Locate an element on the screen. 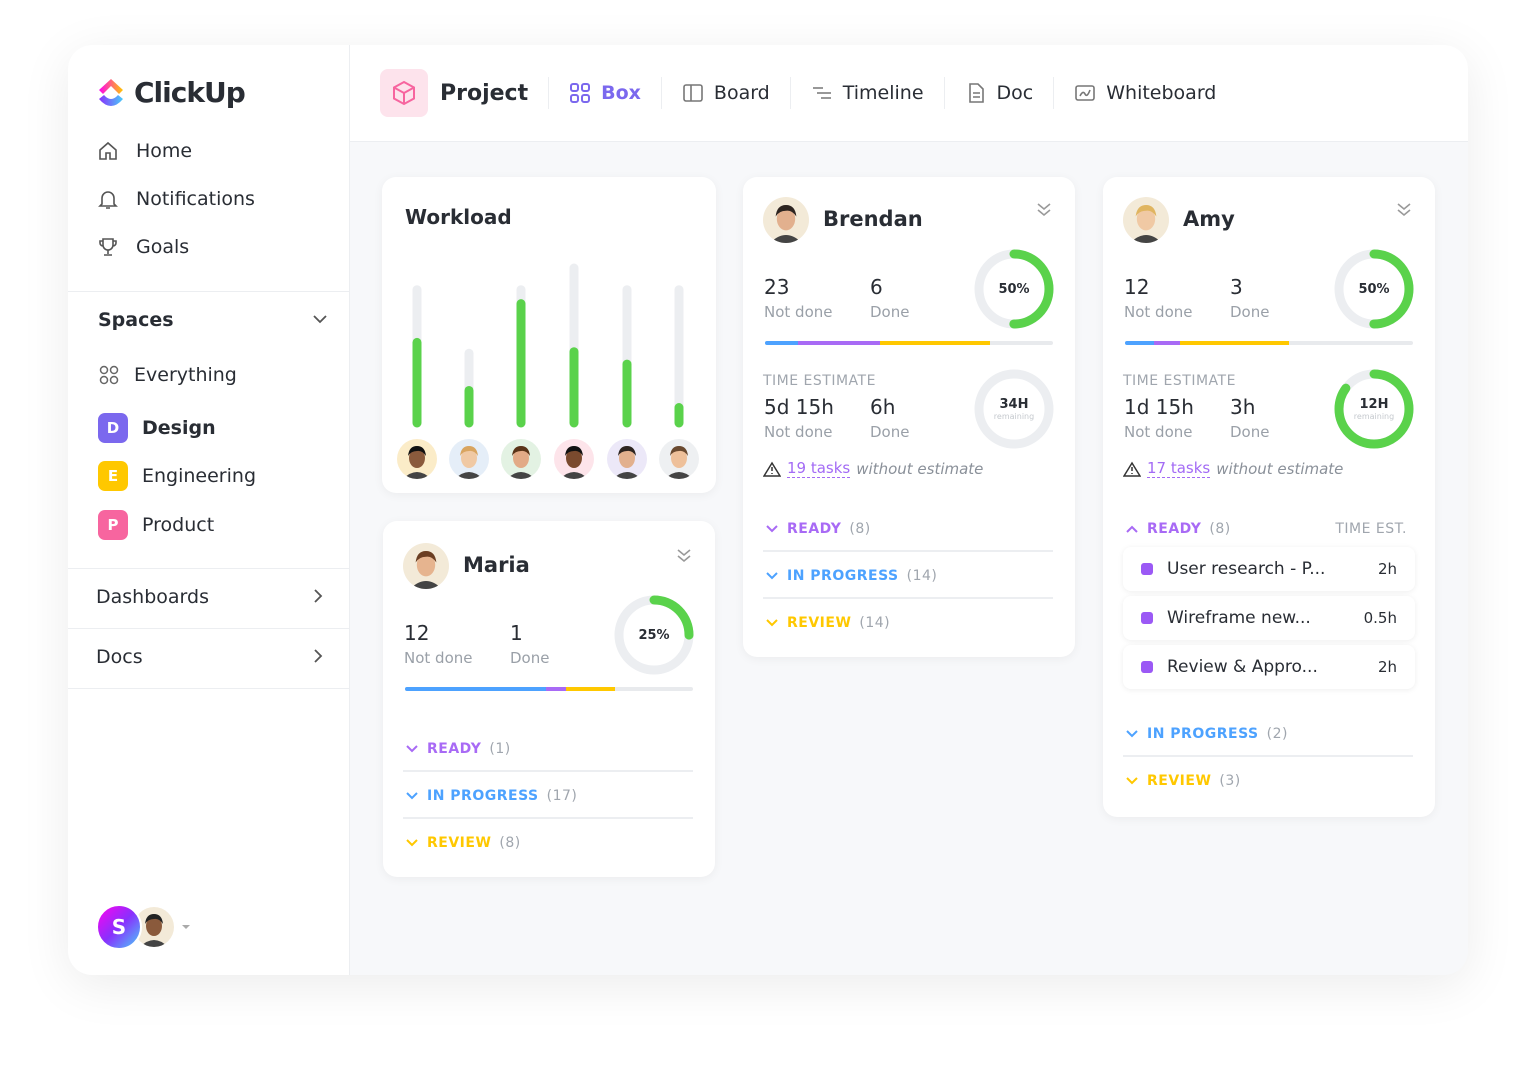 Image resolution: width=1536 pixels, height=1065 pixels. nav-label: Home is located at coordinates (164, 151).